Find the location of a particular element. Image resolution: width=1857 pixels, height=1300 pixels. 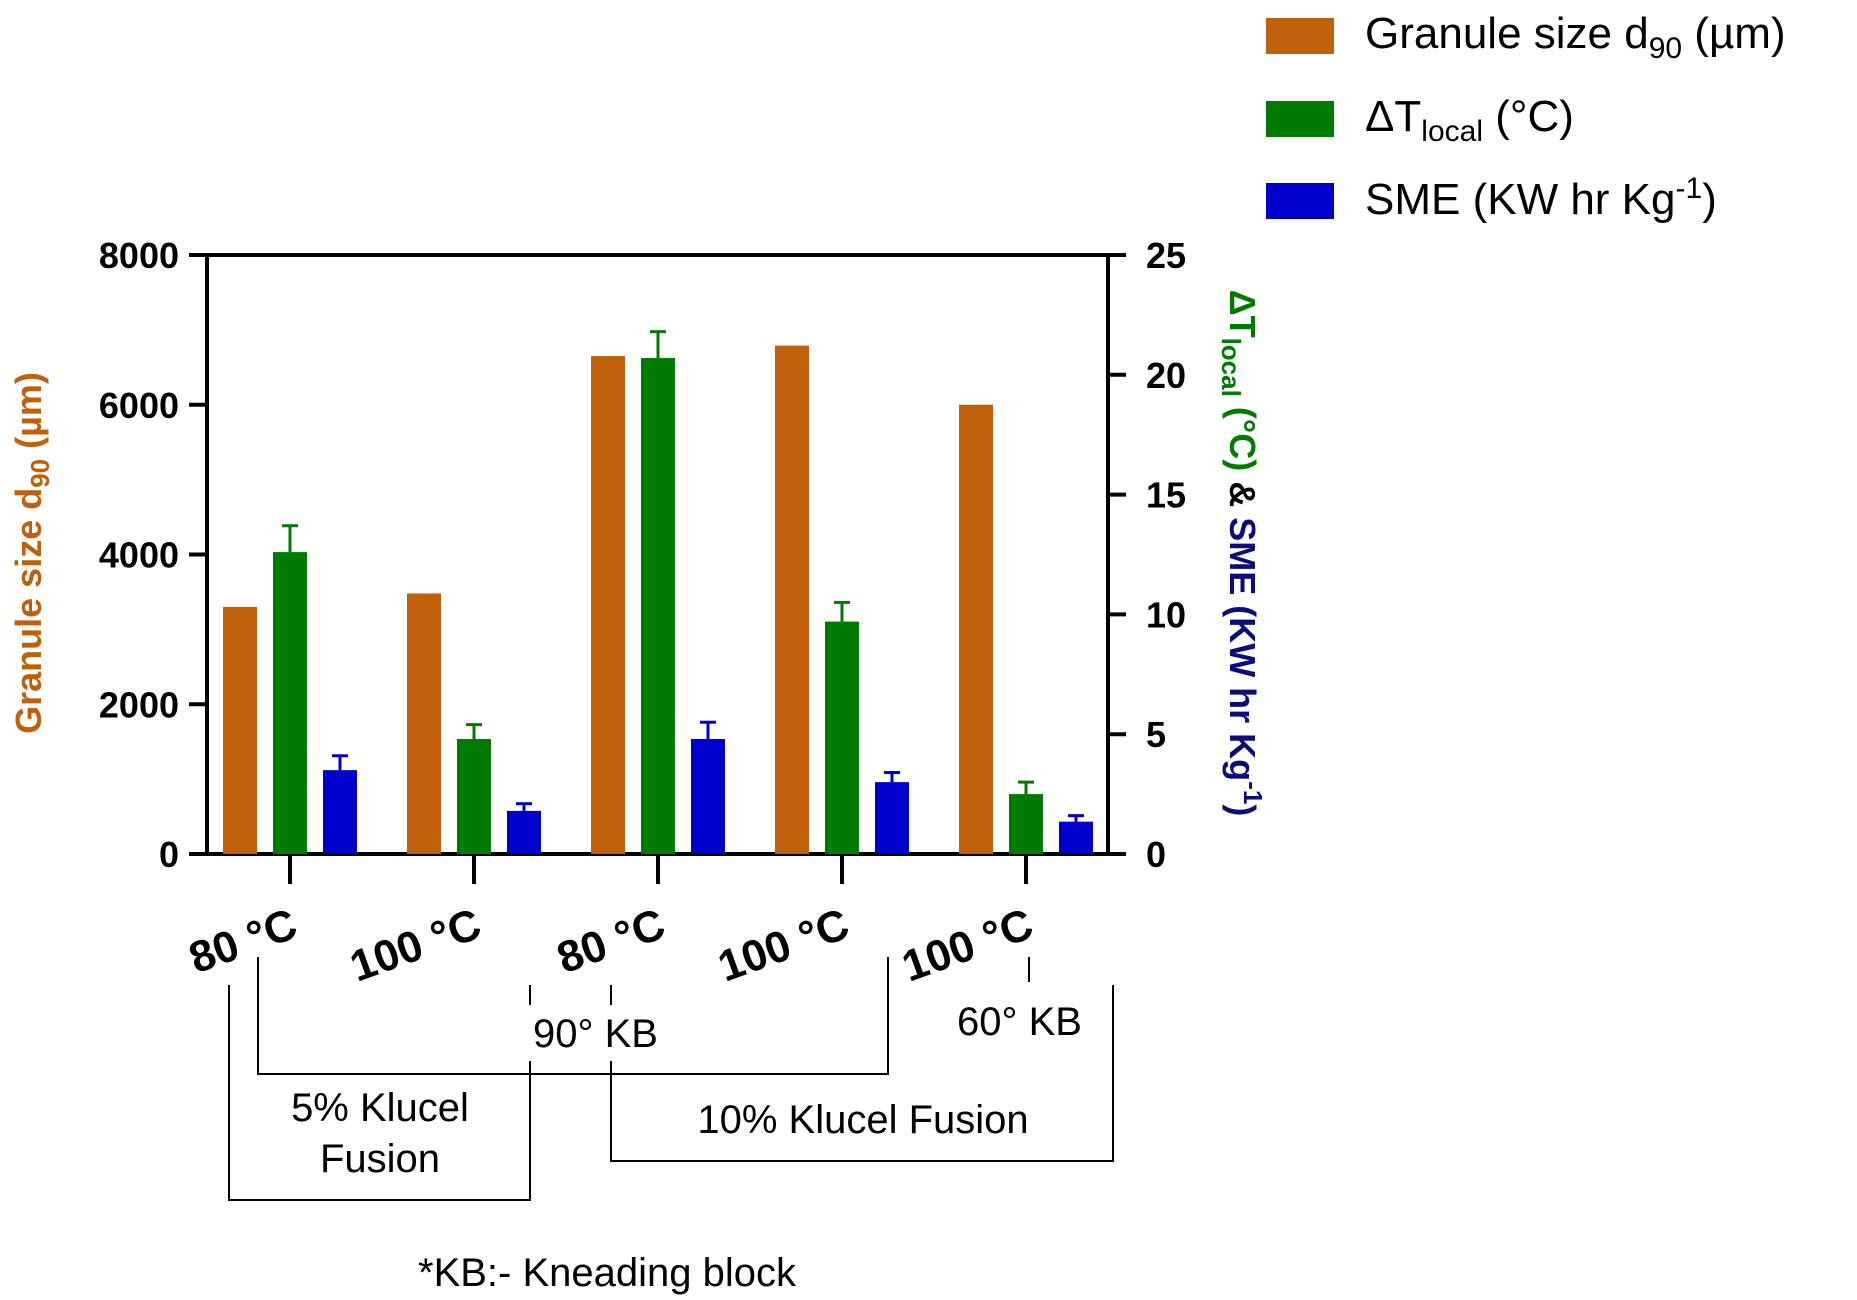

label-5-klucel-line2: Fusion is located at coordinates (380, 1159).